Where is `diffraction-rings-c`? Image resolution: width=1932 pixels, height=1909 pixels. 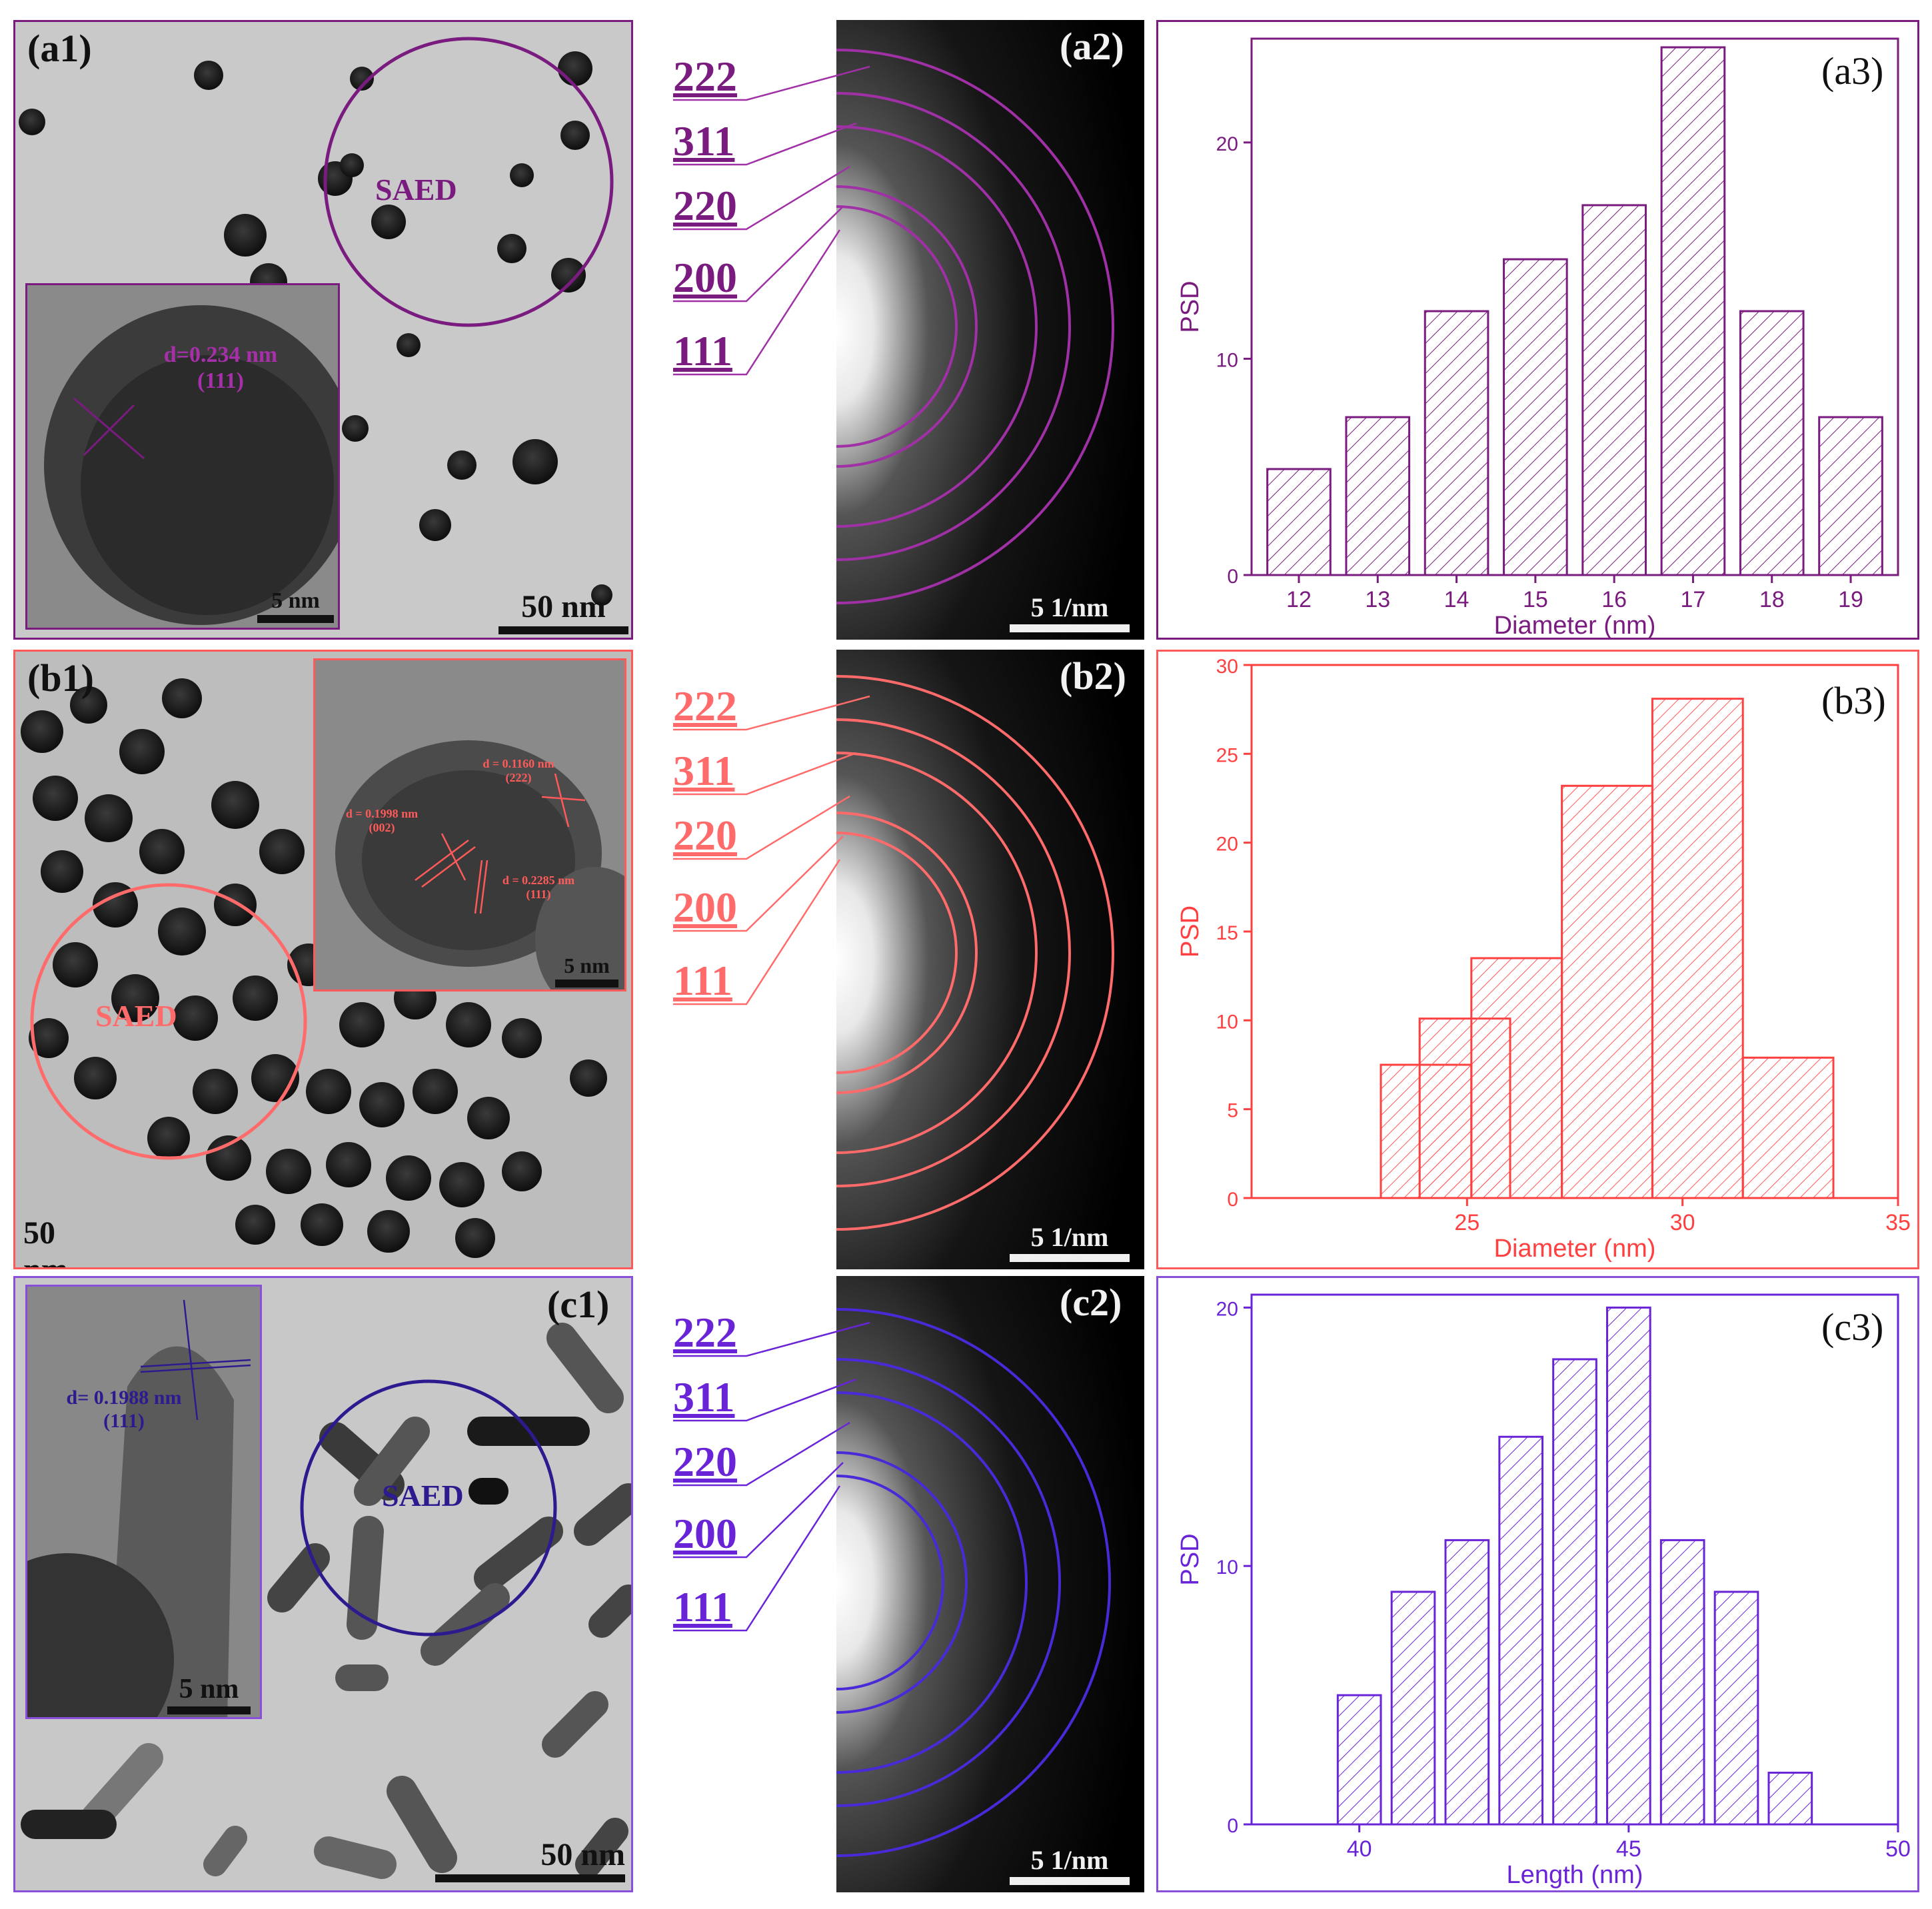 diffraction-rings-c is located at coordinates (990, 1584).